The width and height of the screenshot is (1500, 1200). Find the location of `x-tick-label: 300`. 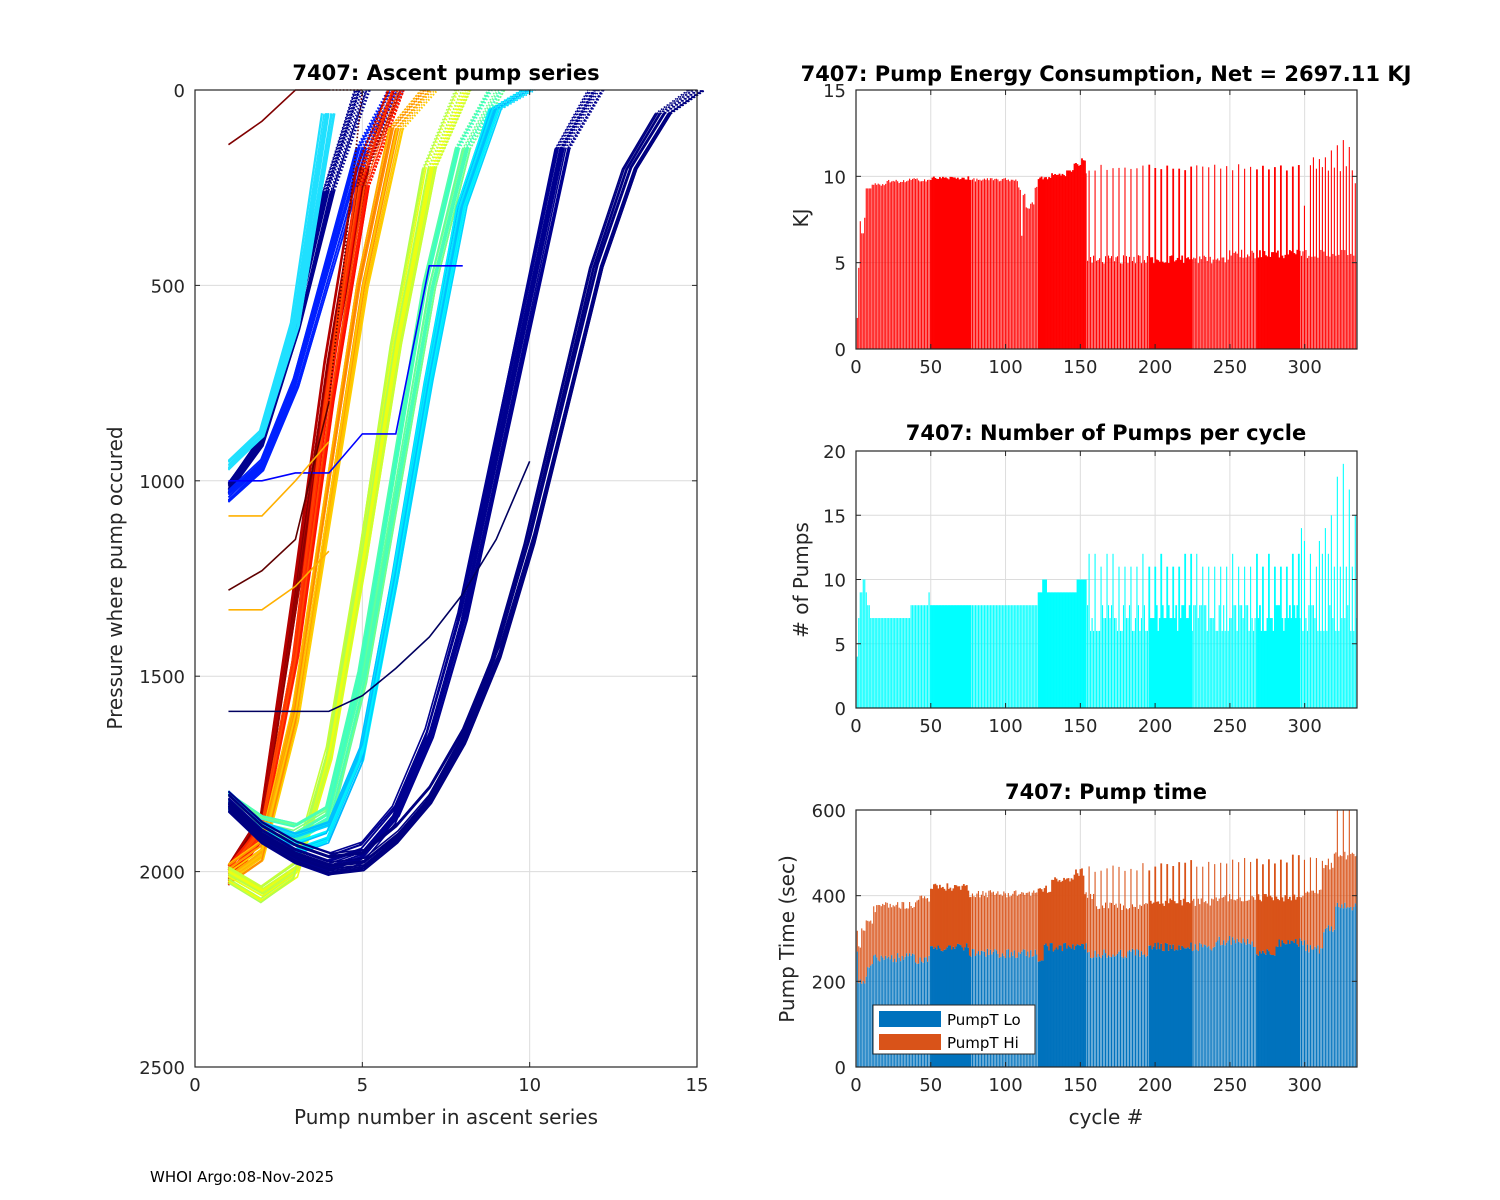

x-tick-label: 300 is located at coordinates (1304, 367).